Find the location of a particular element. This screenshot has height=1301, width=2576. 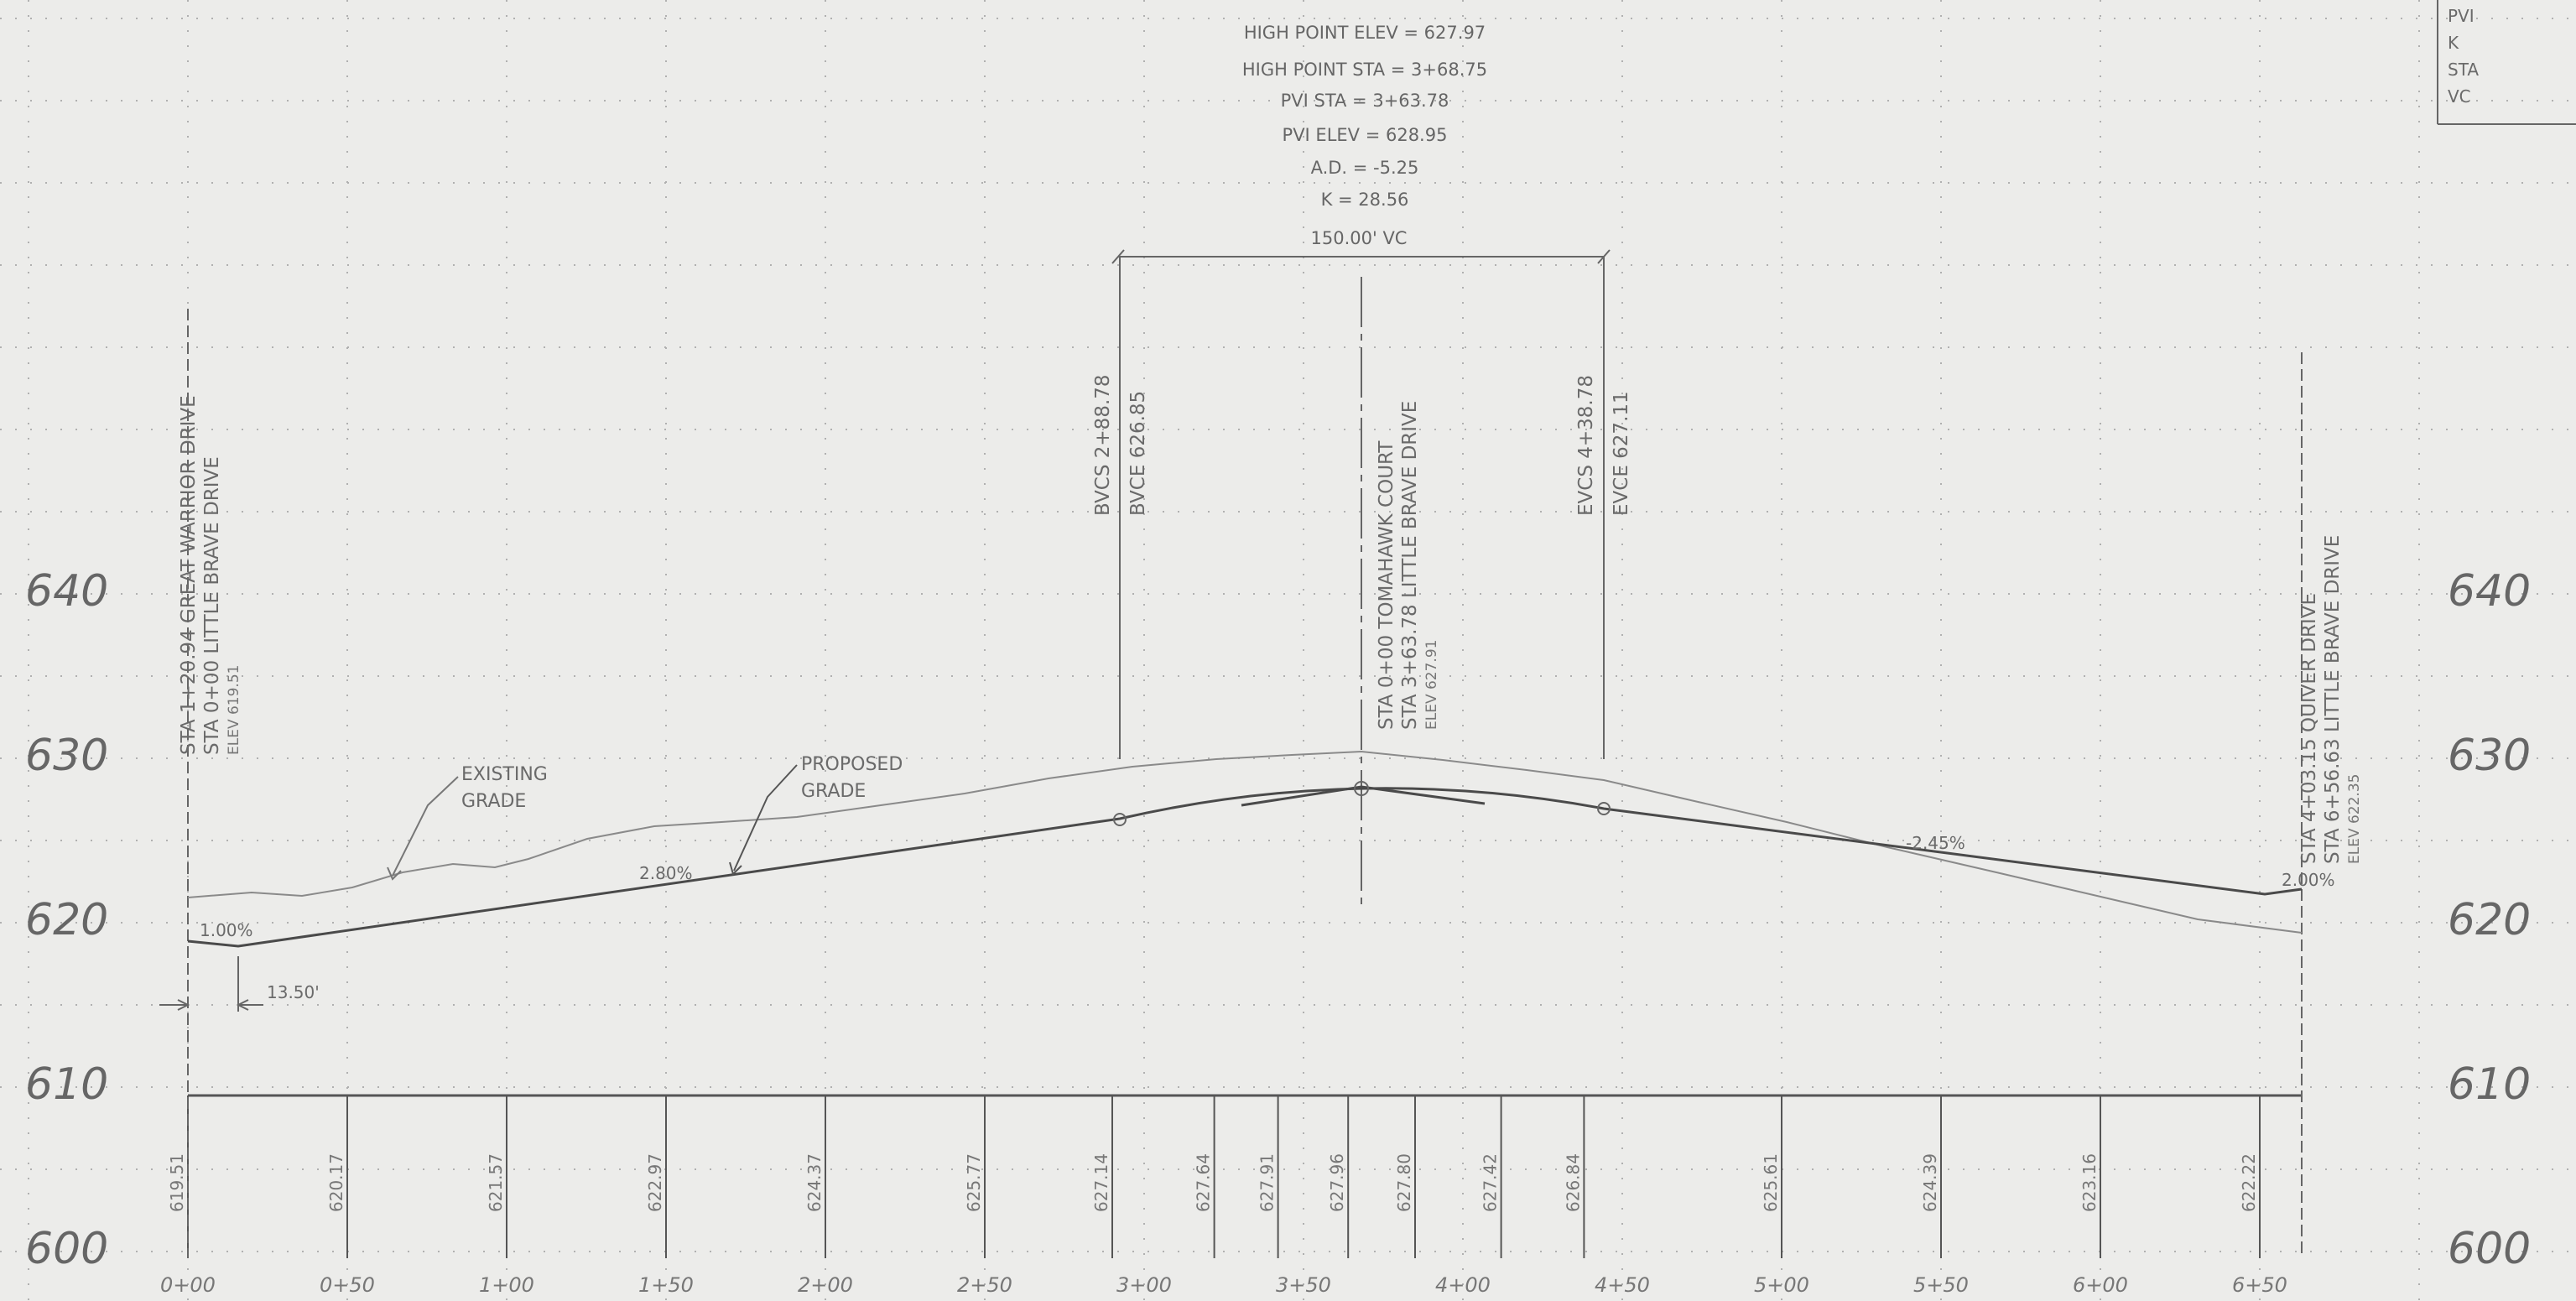

legend-item: PVI is located at coordinates (2461, 16).